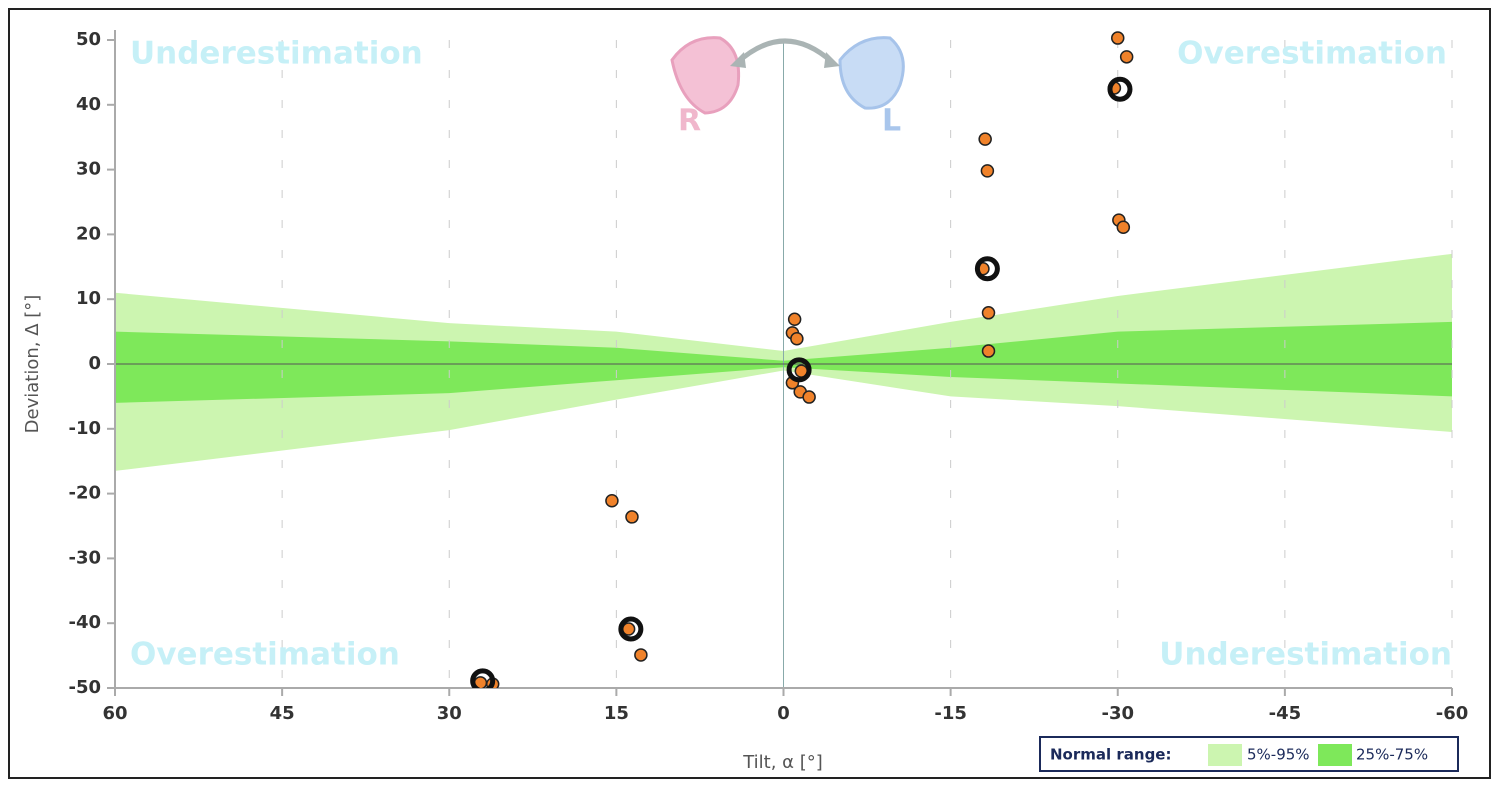  Describe the element at coordinates (282, 713) in the screenshot. I see `x-tick-label: 45` at that location.